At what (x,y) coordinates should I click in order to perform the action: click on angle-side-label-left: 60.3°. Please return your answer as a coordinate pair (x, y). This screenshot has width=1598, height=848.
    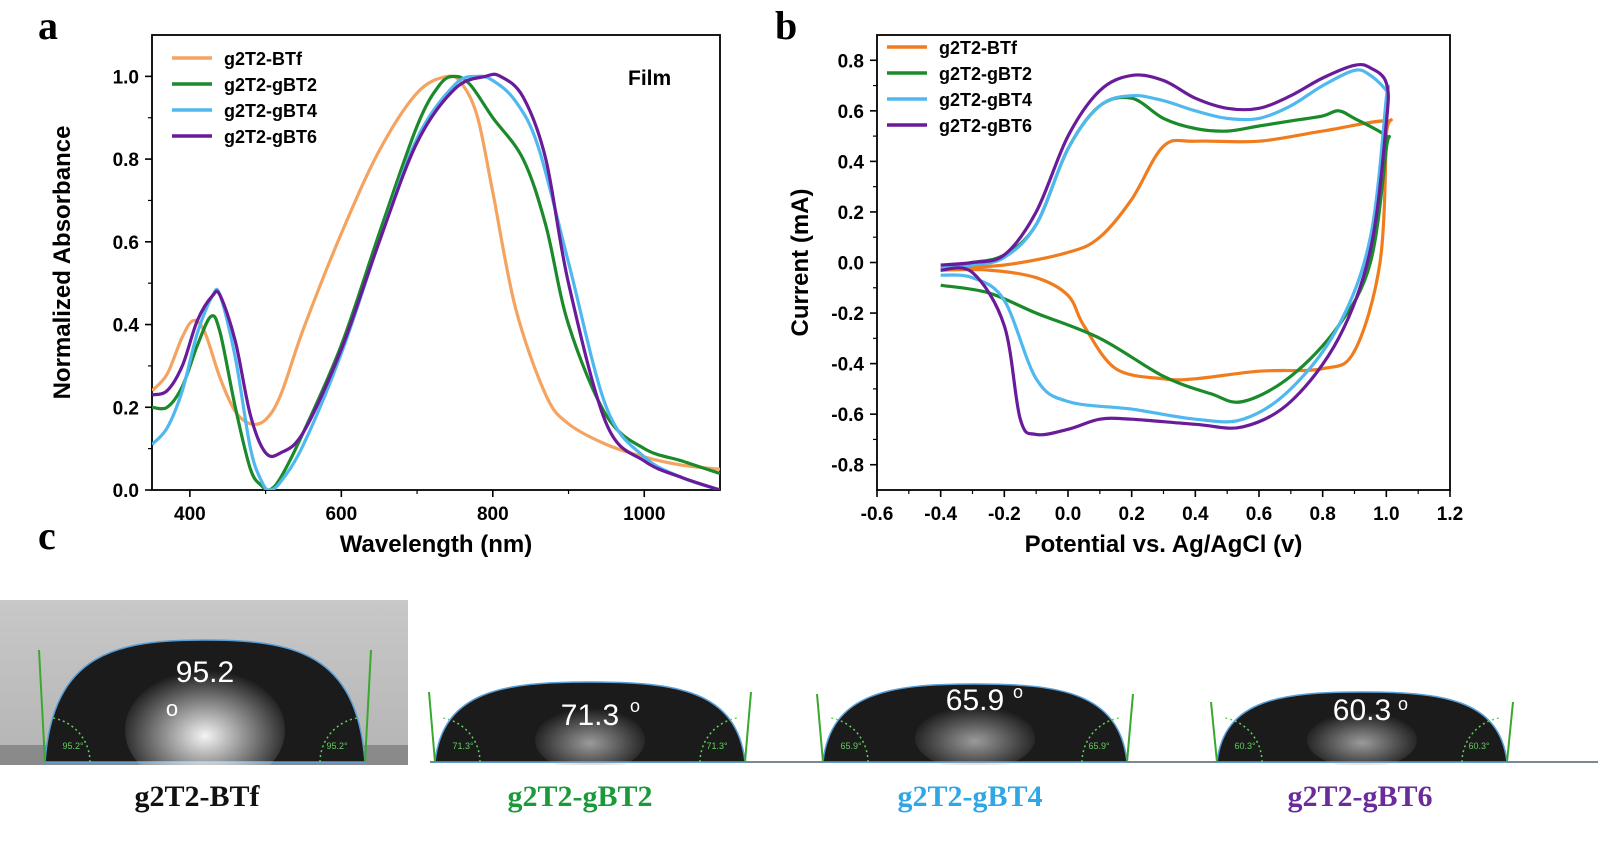
    Looking at the image, I should click on (1245, 746).